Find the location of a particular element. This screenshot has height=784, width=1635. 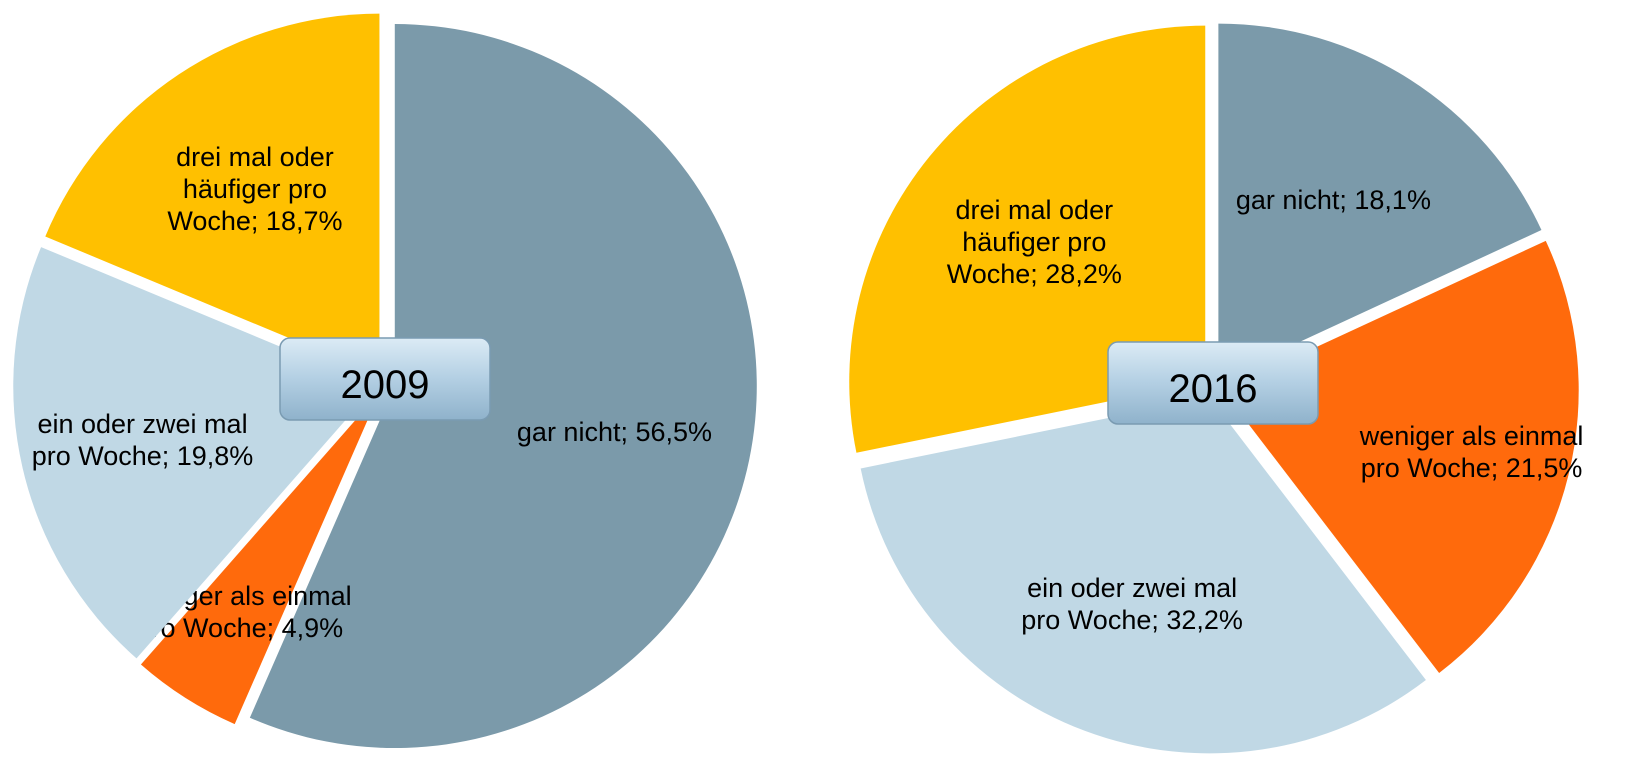

slice-label-text: ein oder zwei mal pro Woche; 32,2% is located at coordinates (1132, 604).